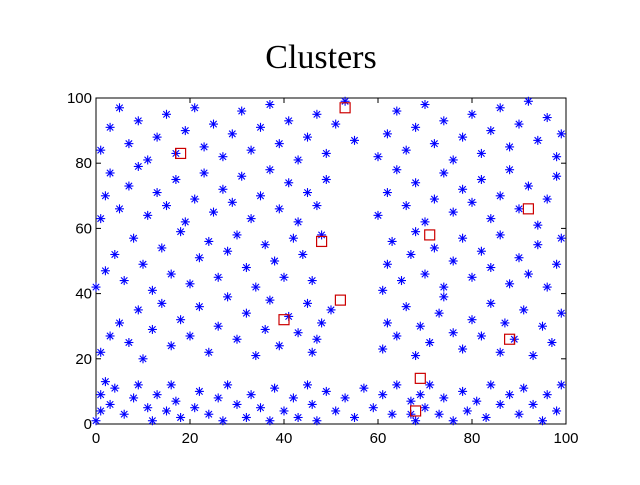  What do you see at coordinates (284, 438) in the screenshot?
I see `x-tick-label: 40` at bounding box center [284, 438].